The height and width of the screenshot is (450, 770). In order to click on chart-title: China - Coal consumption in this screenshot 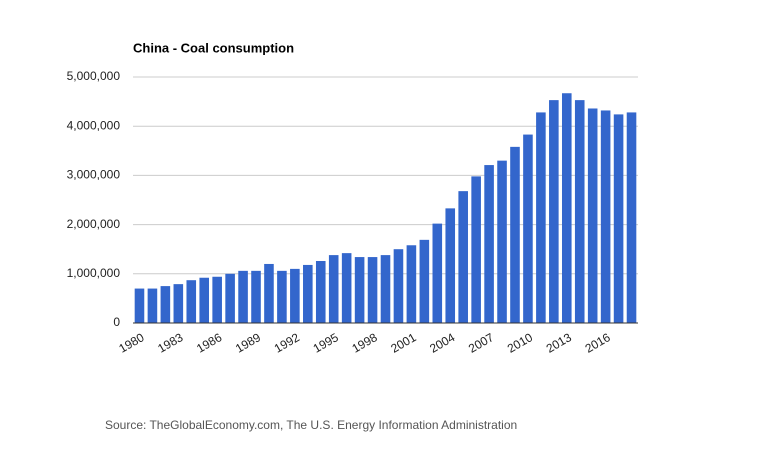, I will do `click(213, 47)`.